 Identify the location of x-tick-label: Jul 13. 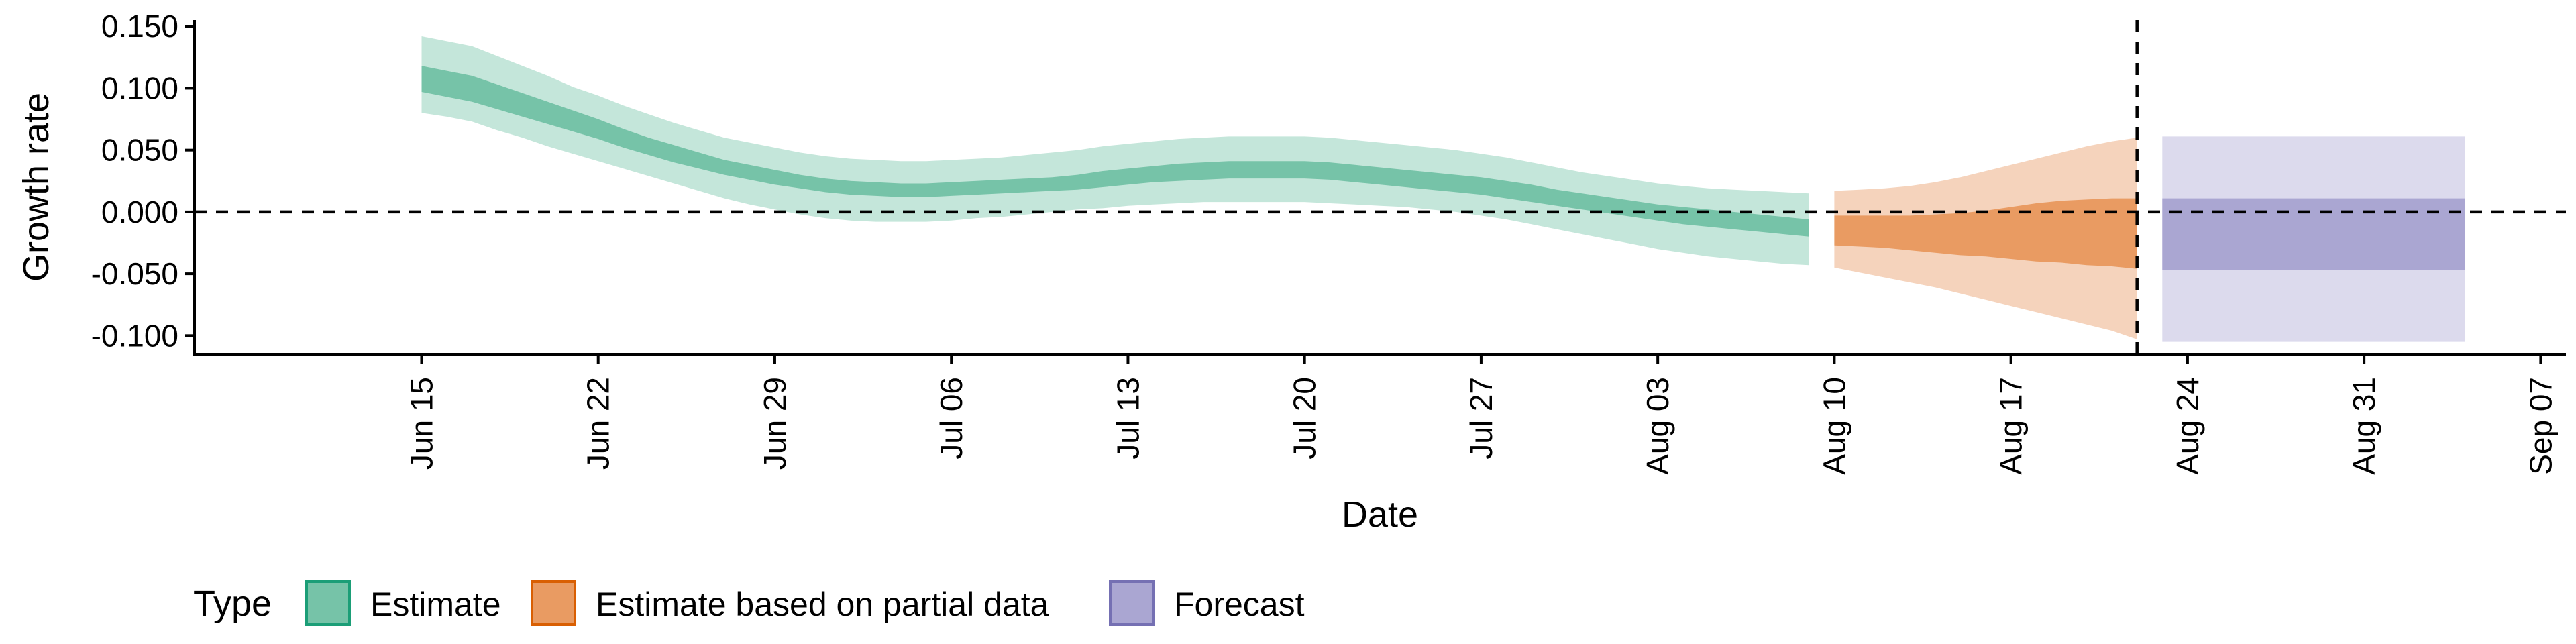
(1127, 418).